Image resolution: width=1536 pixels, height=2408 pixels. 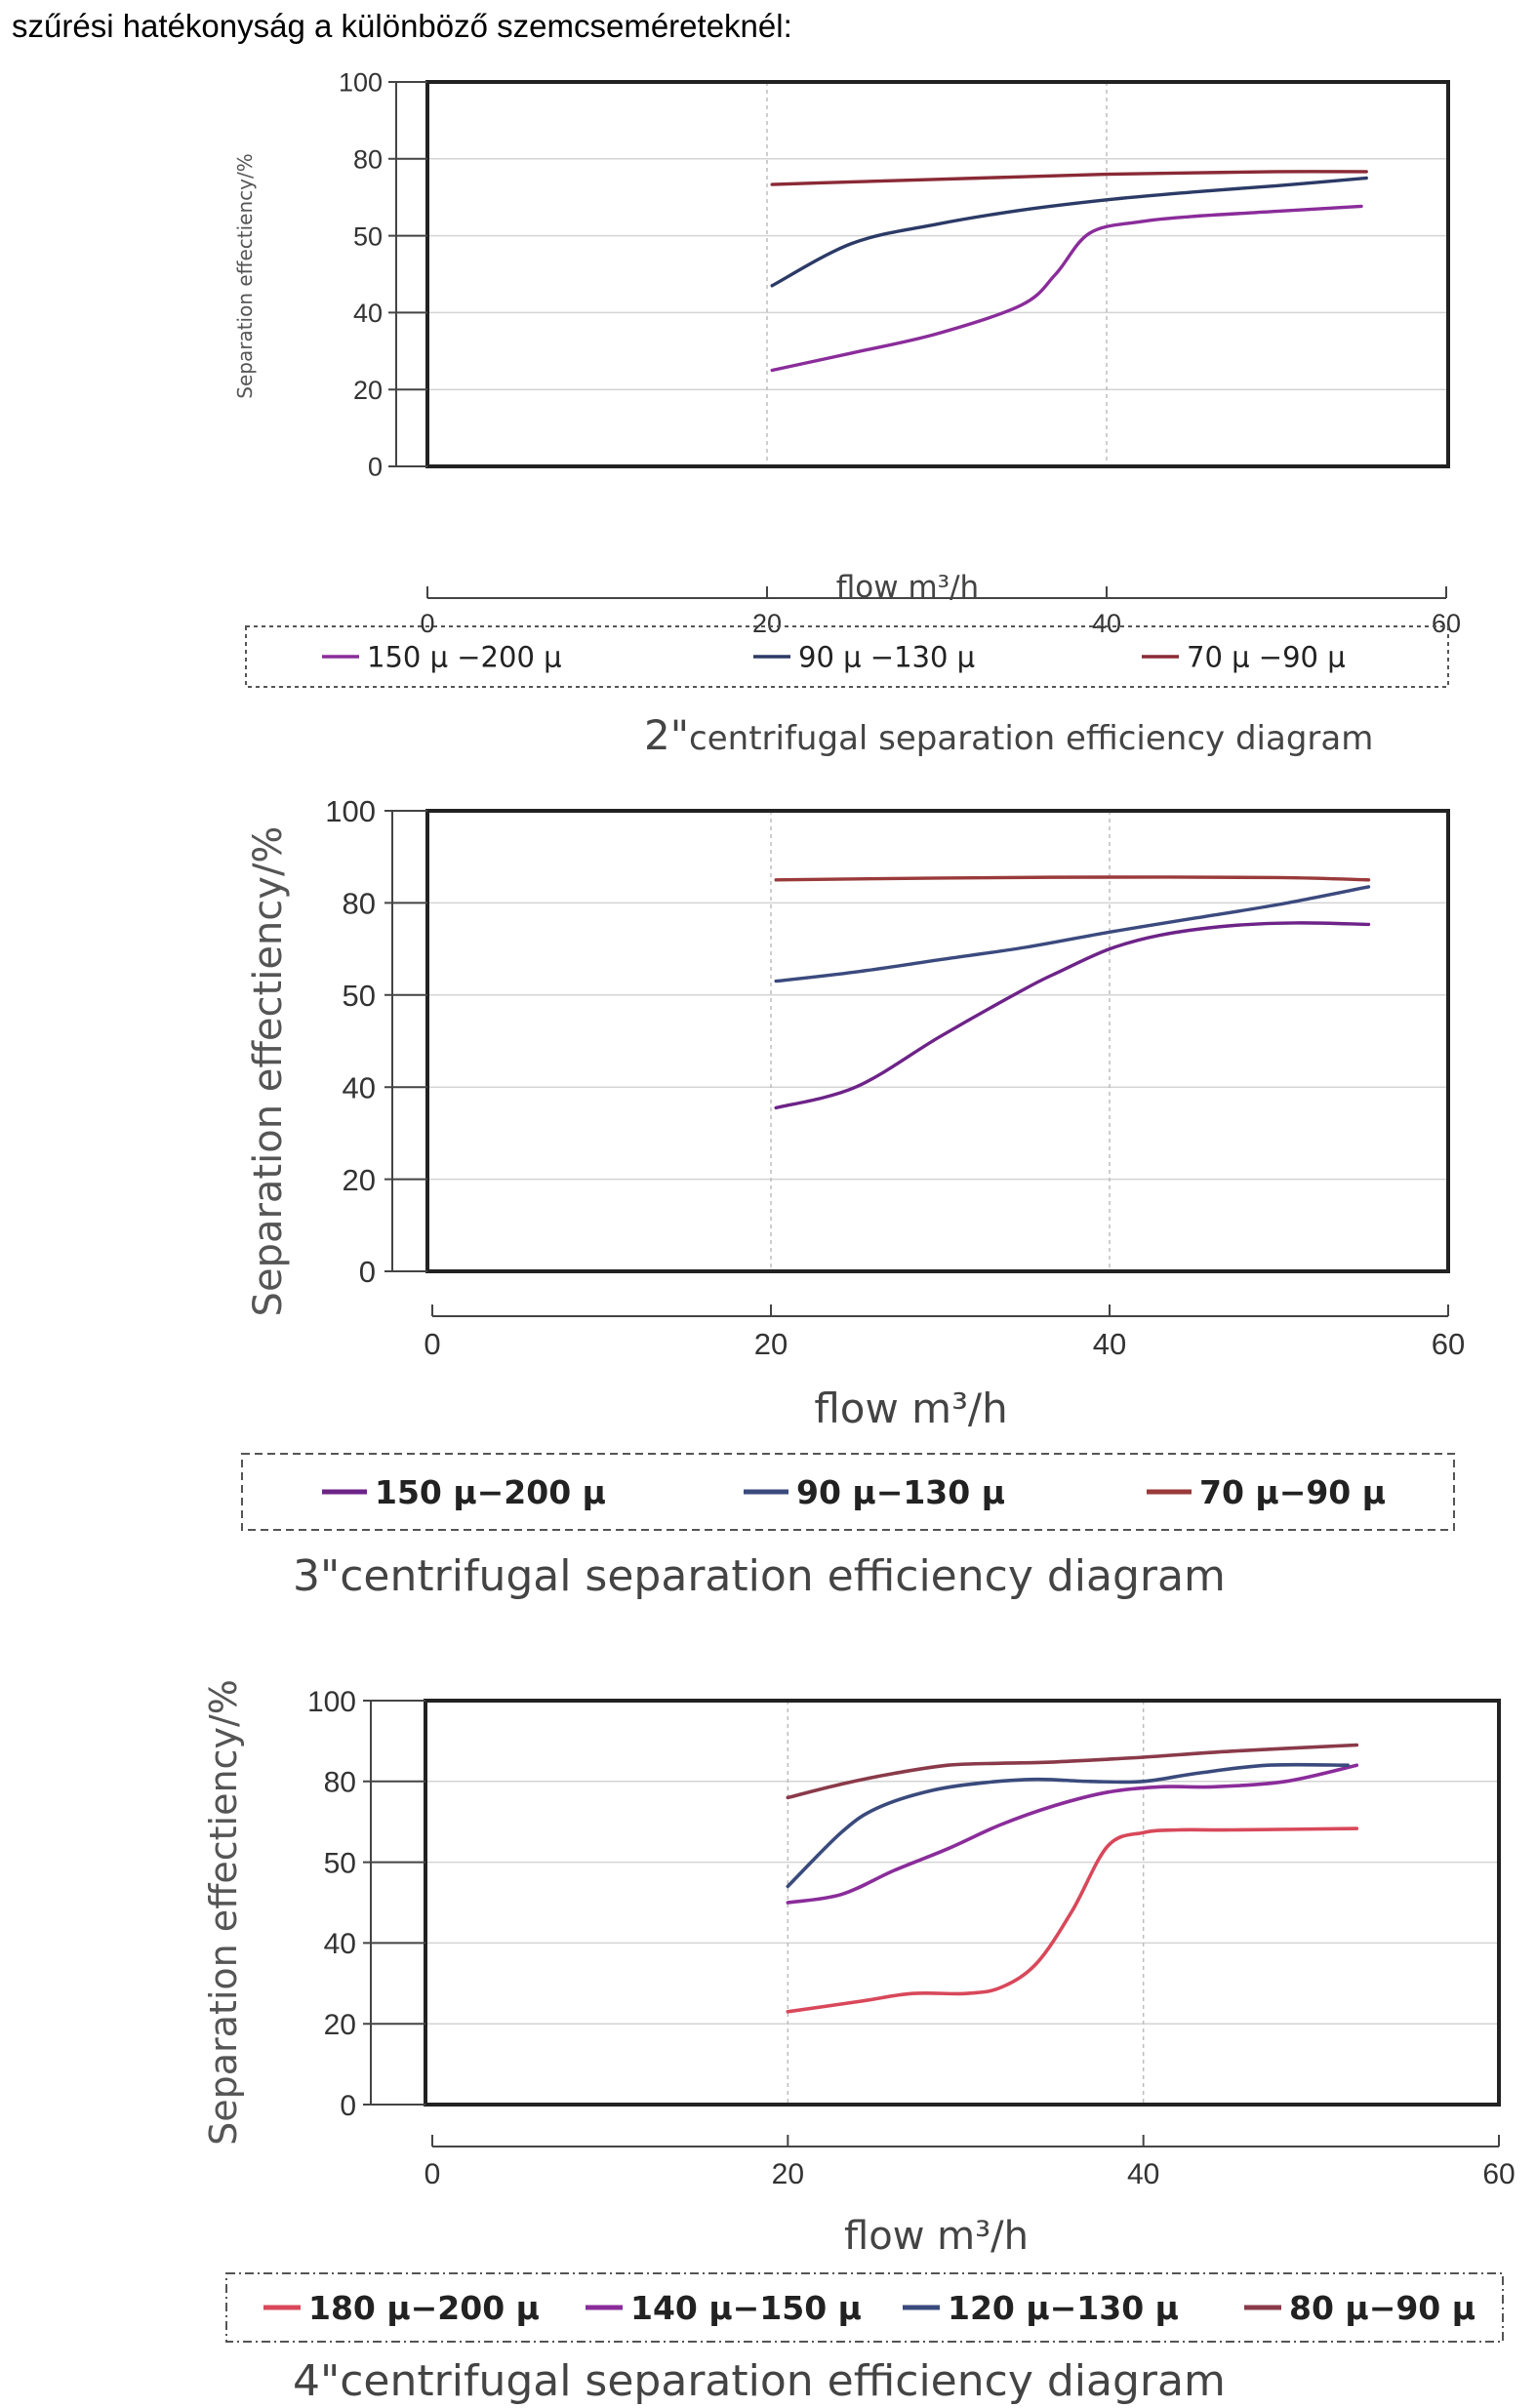 What do you see at coordinates (316, 1576) in the screenshot?
I see `caption-mark: 3"` at bounding box center [316, 1576].